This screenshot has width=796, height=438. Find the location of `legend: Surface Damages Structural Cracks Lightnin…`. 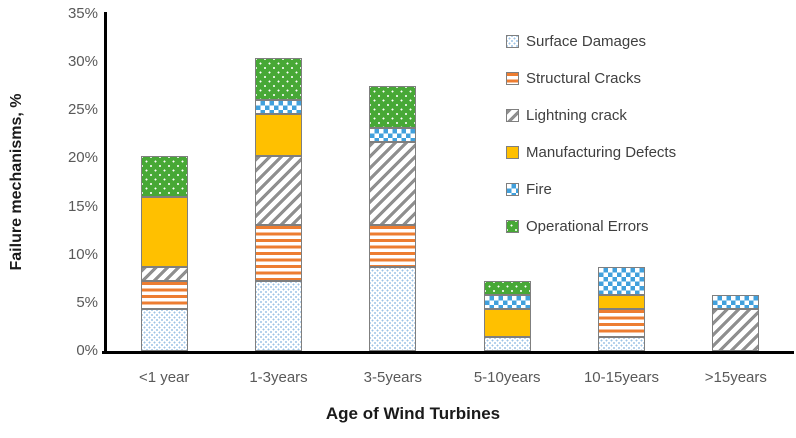

legend: Surface Damages Structural Cracks Lightnin… is located at coordinates (591, 140).